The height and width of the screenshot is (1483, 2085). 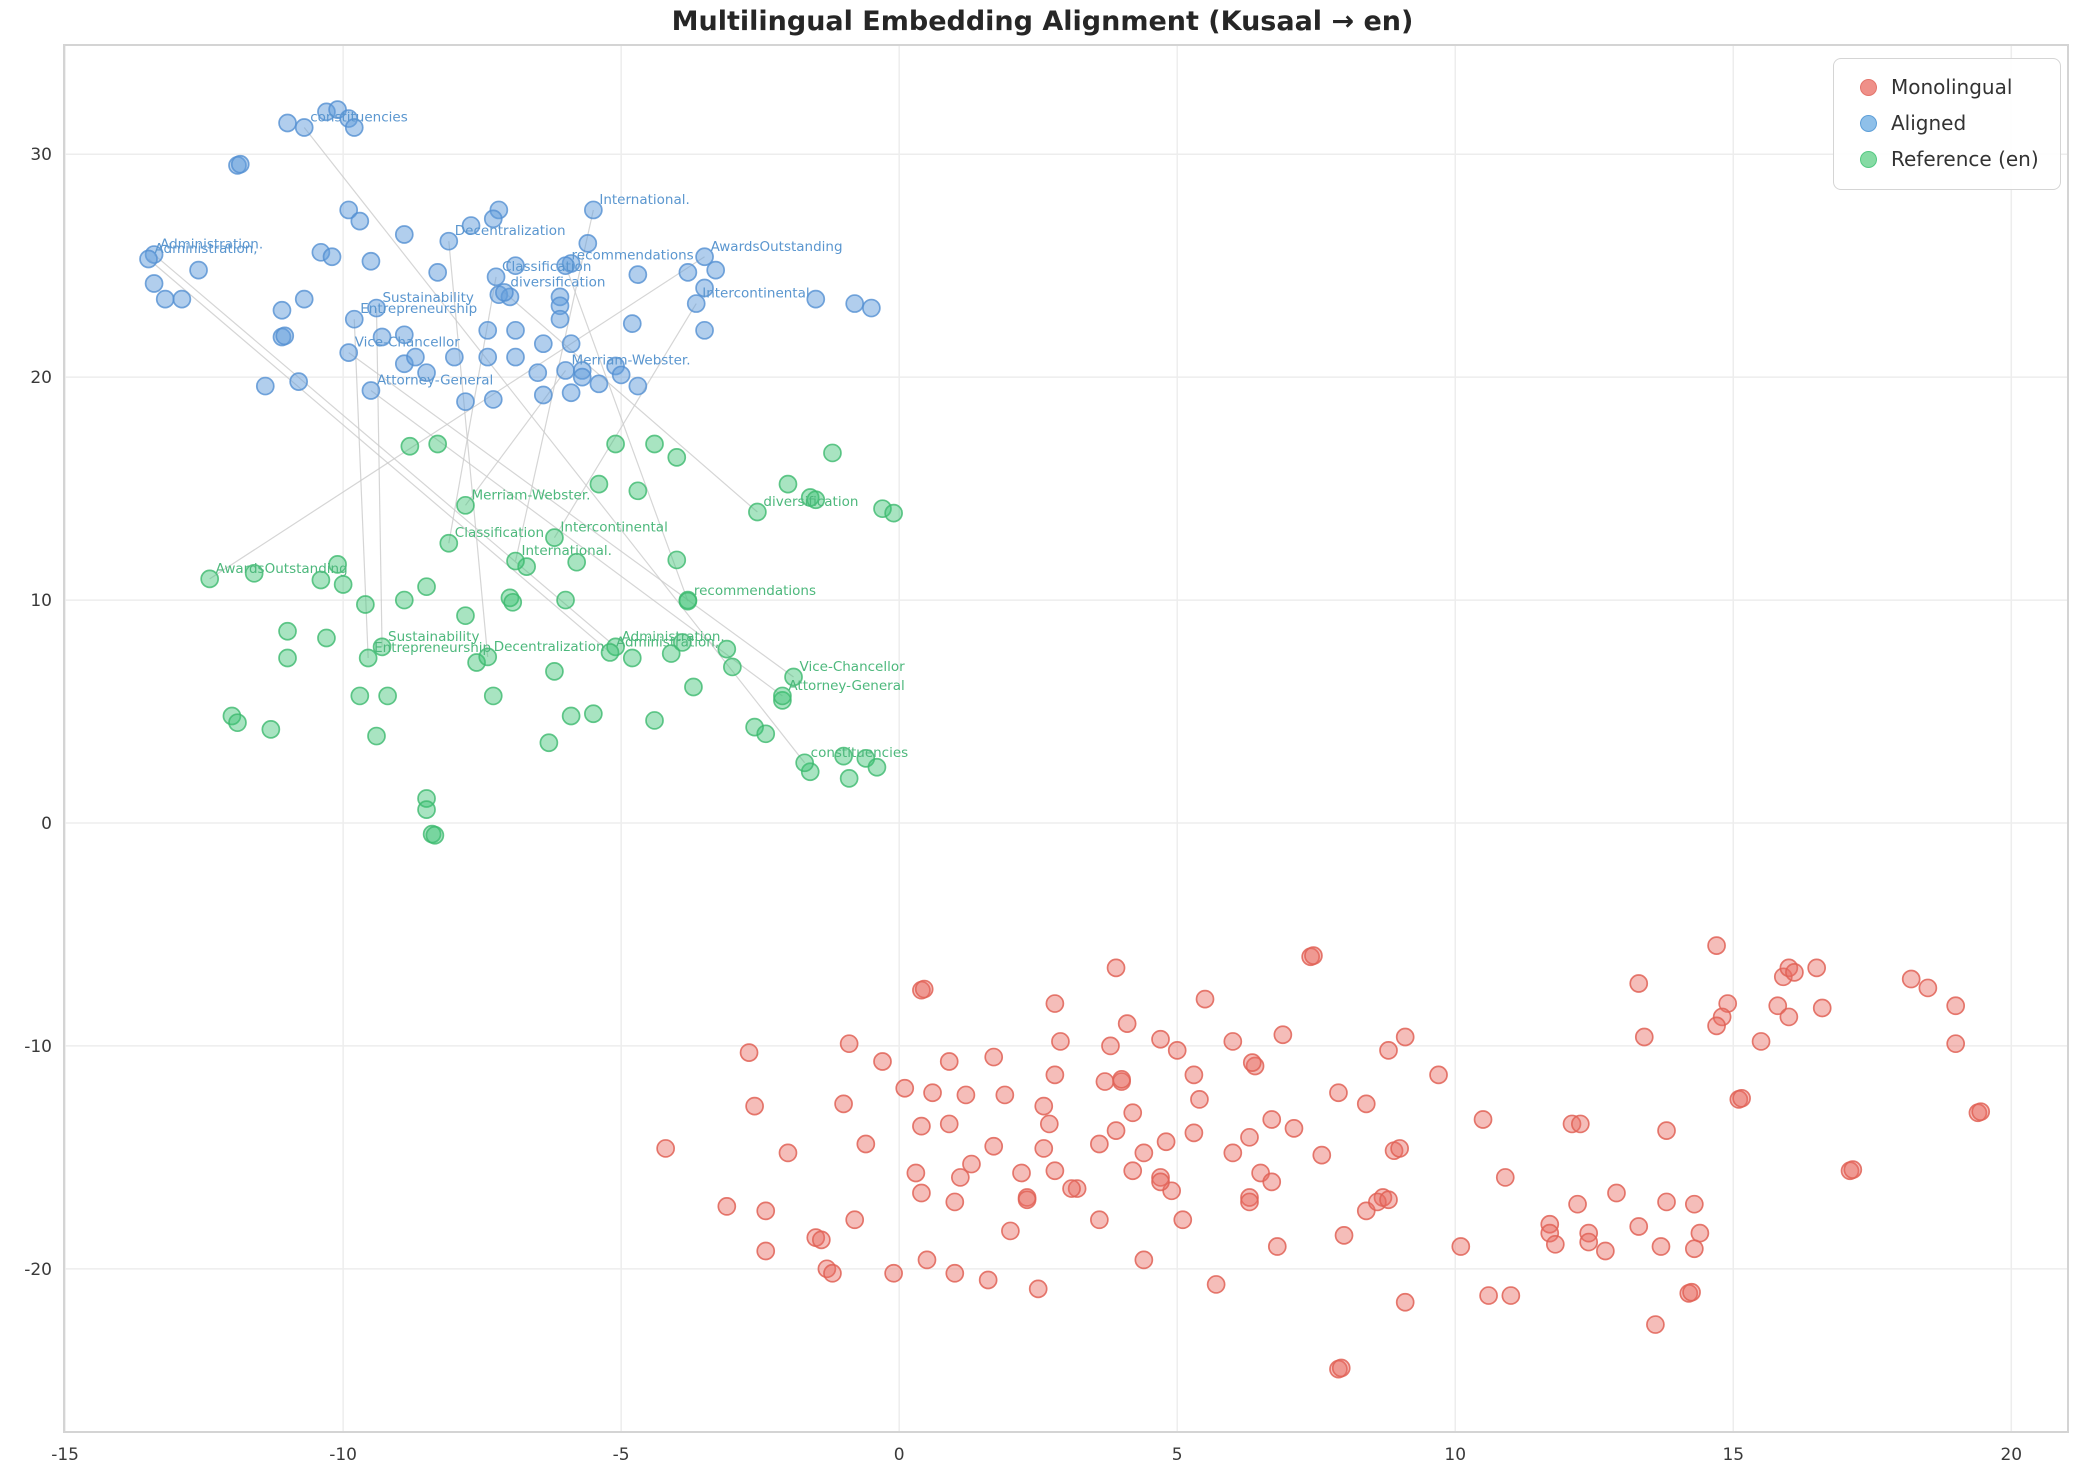 I want to click on point-word-label: Decentralization, so click(x=510, y=231).